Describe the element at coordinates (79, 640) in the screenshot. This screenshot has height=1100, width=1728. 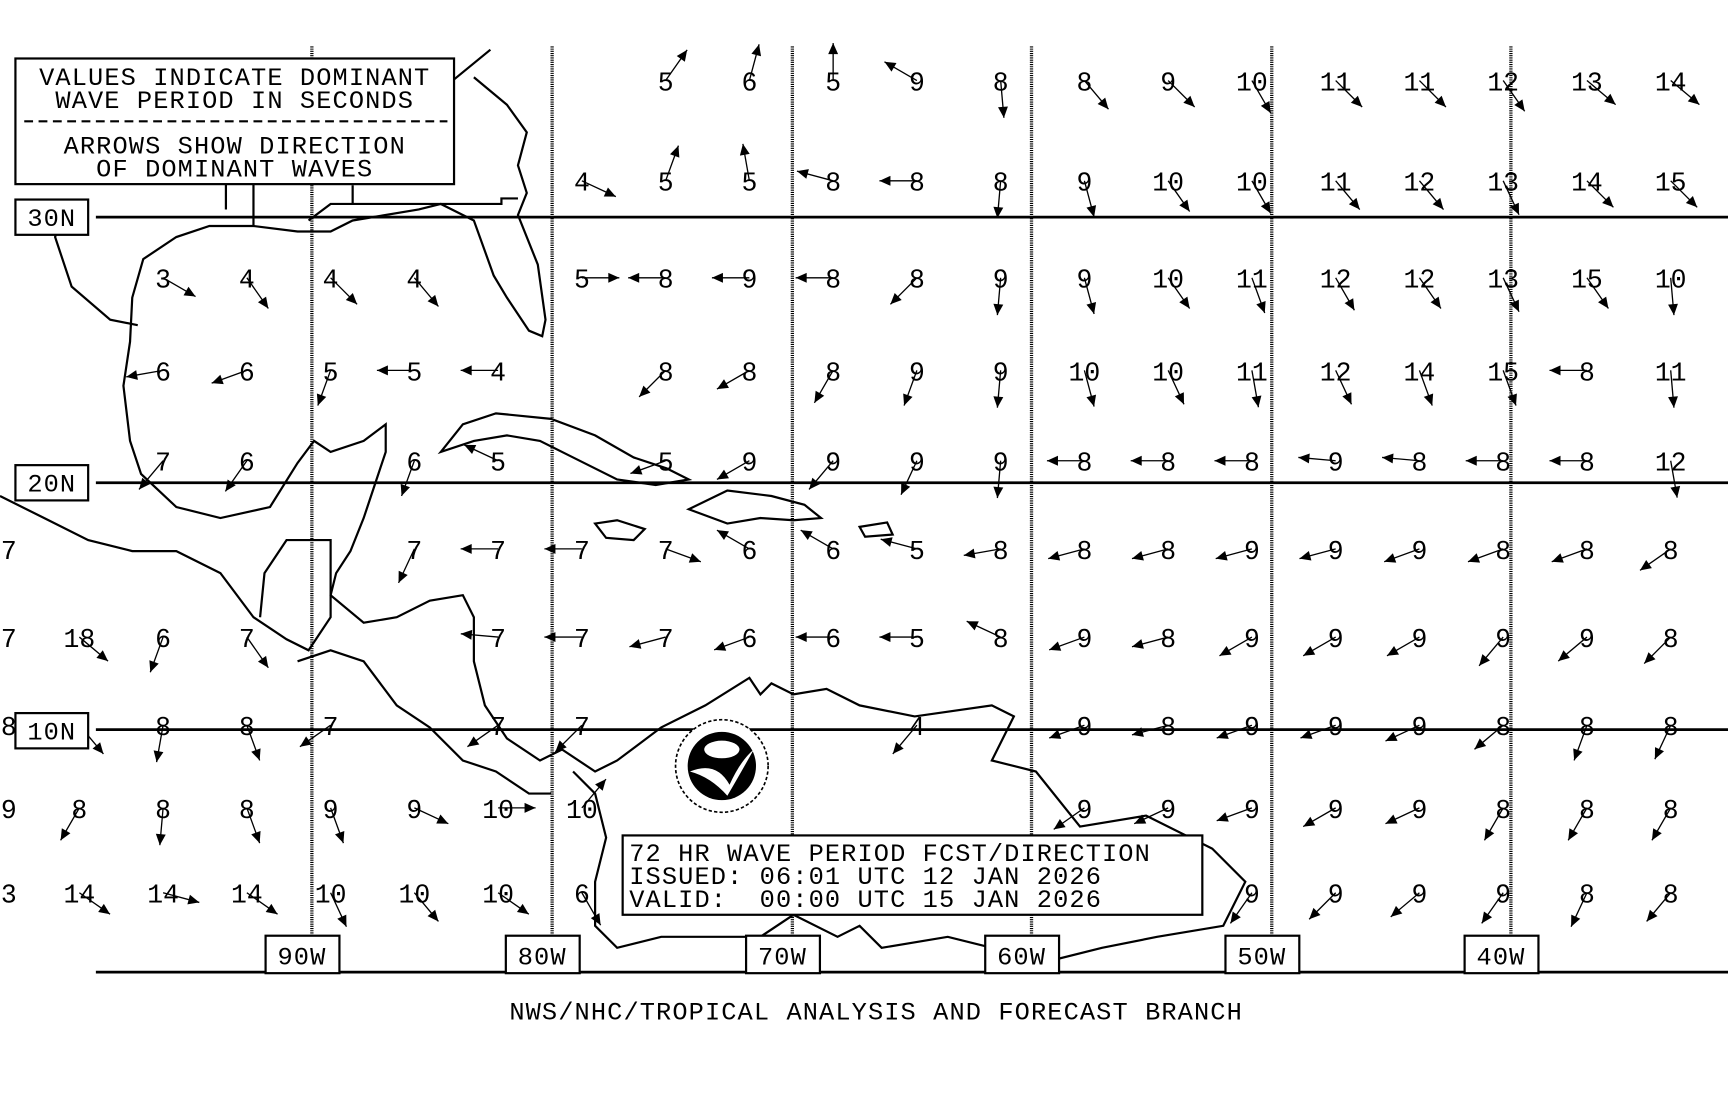
I see `wave-period-value: 18` at that location.